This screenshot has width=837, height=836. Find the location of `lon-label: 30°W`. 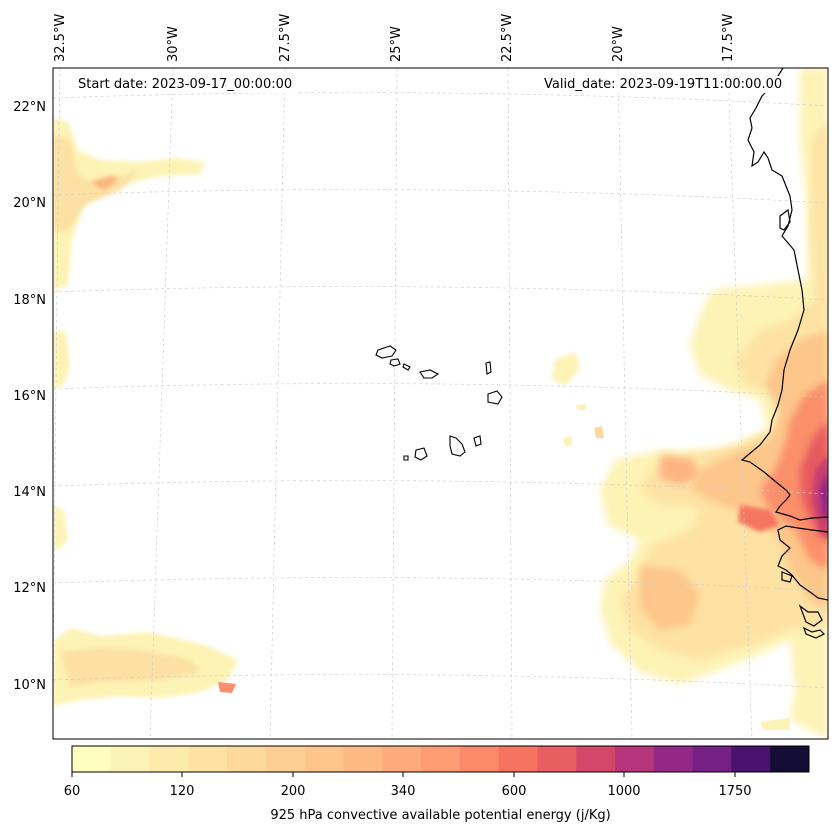

lon-label: 30°W is located at coordinates (173, 44).